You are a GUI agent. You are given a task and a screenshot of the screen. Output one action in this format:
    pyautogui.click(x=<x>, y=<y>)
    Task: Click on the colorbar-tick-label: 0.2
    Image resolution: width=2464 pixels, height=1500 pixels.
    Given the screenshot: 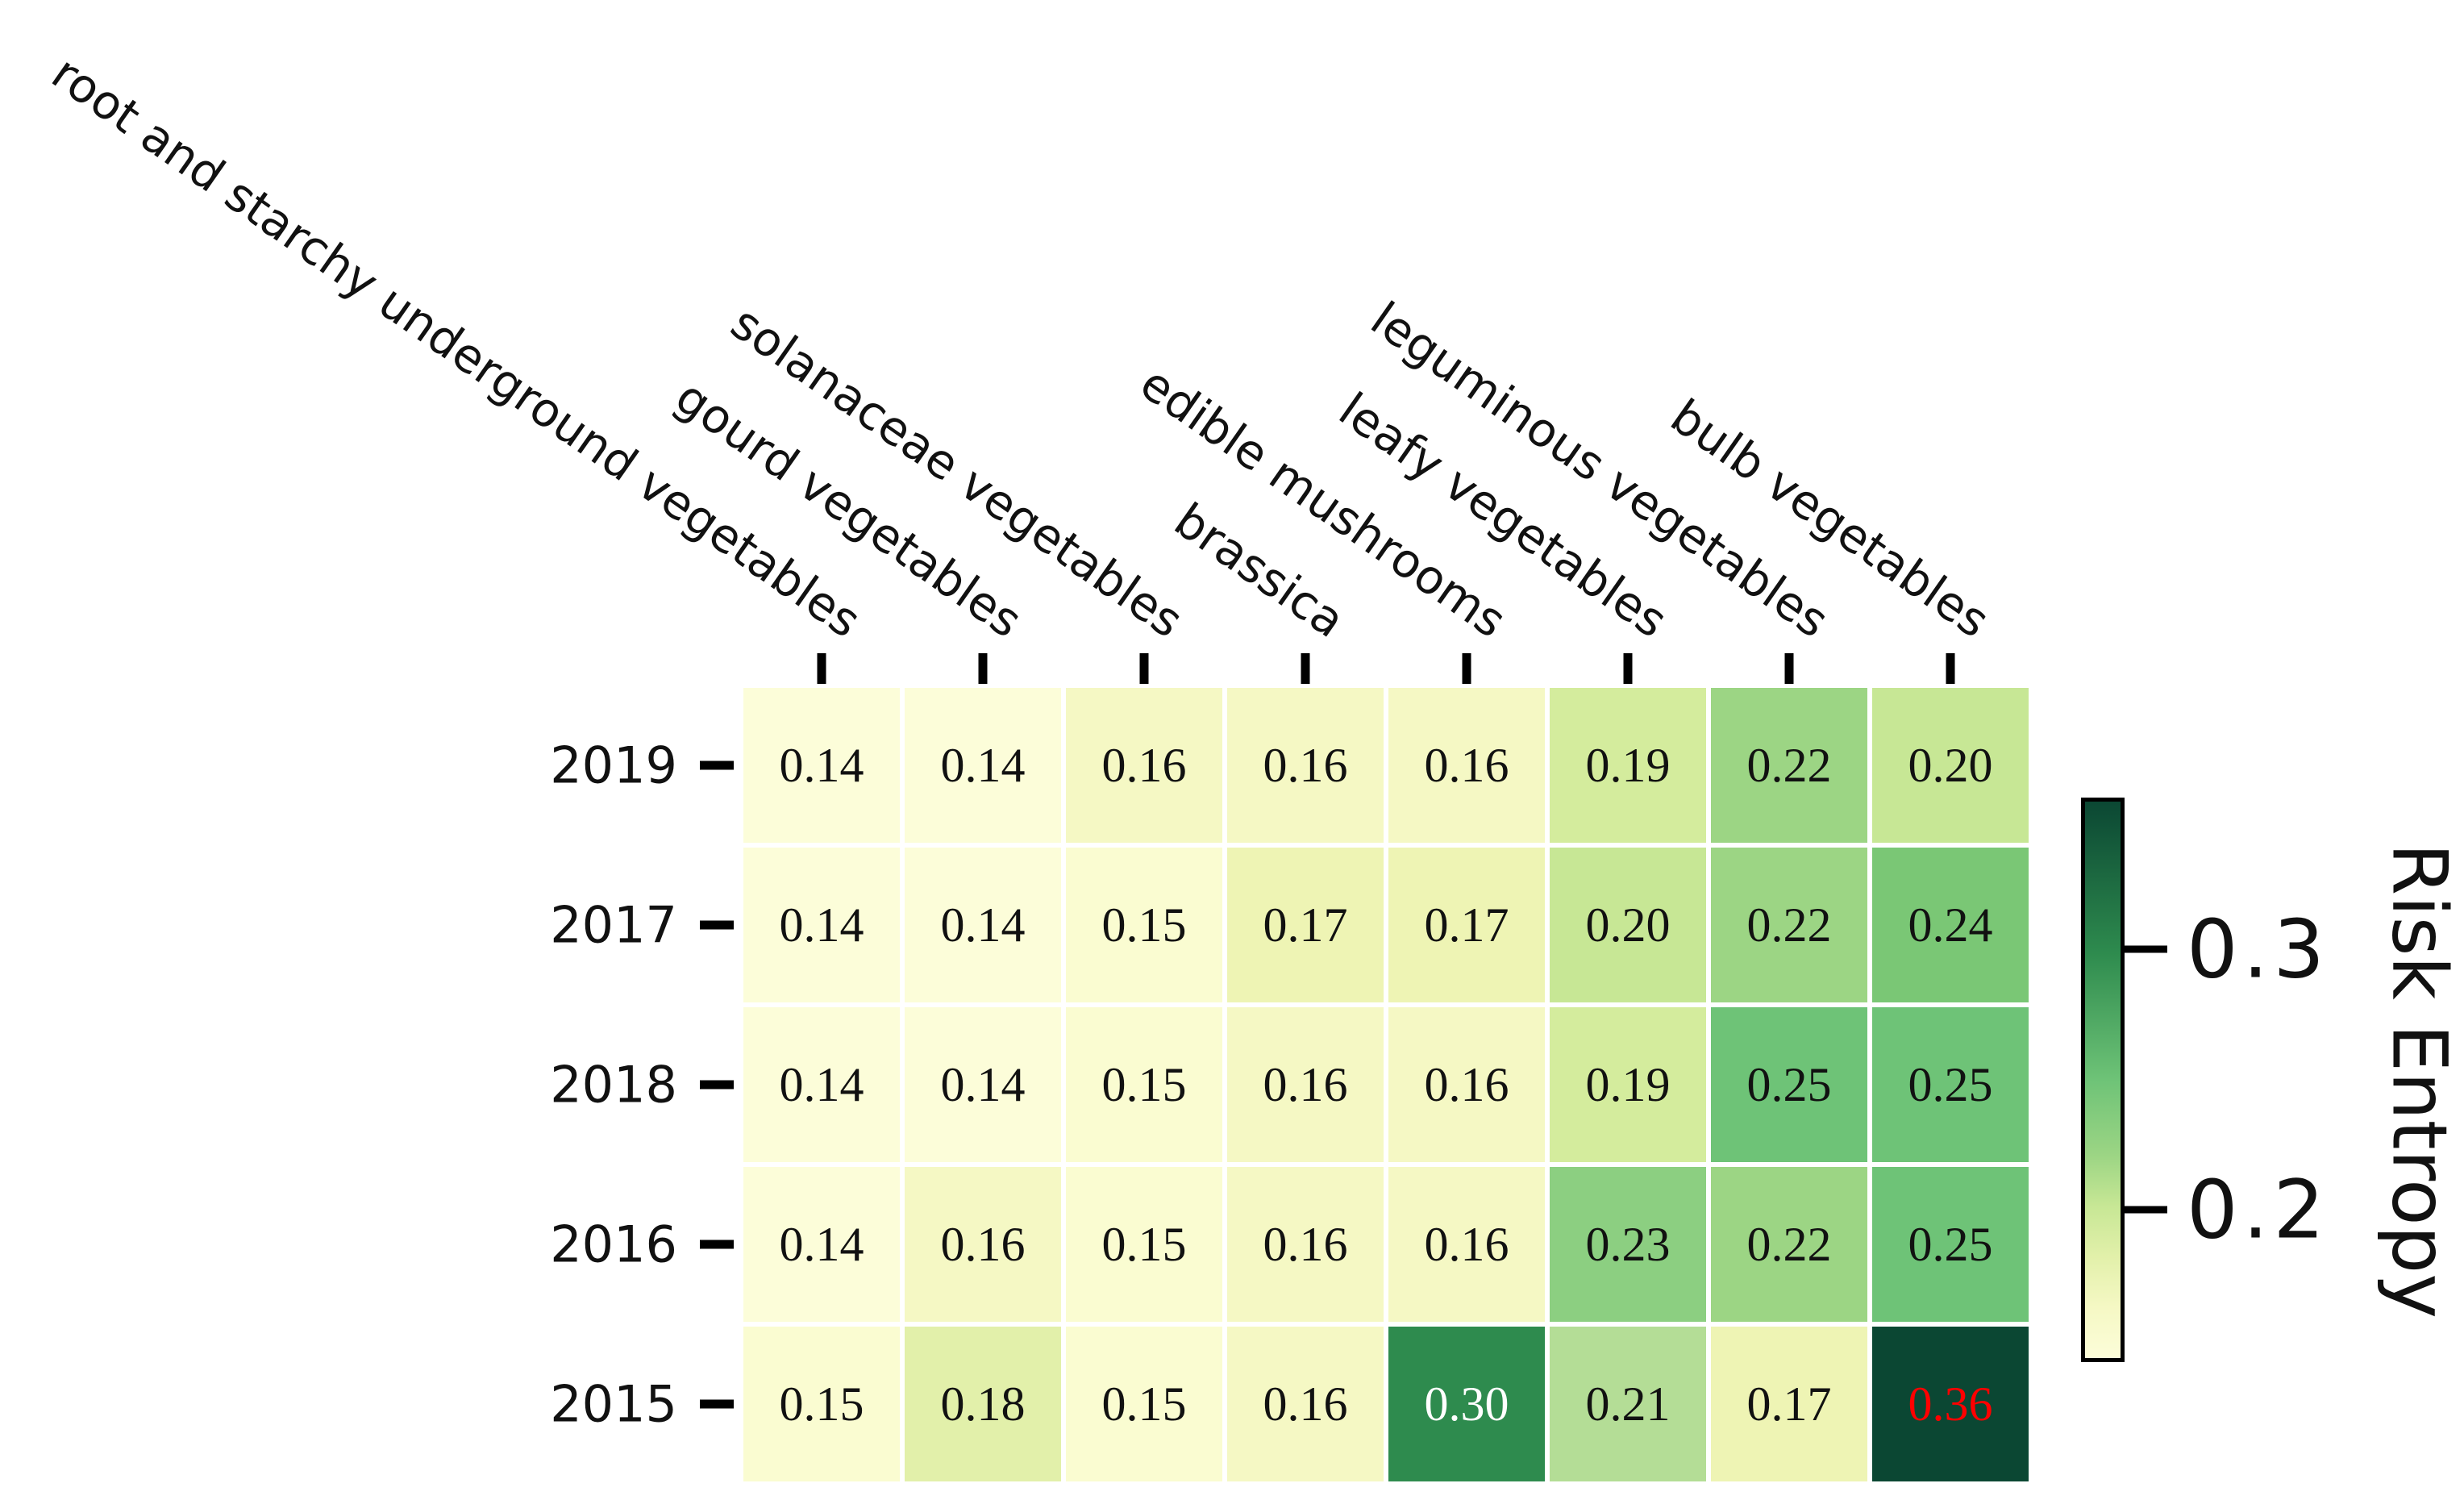 What is the action you would take?
    pyautogui.click(x=2258, y=1209)
    